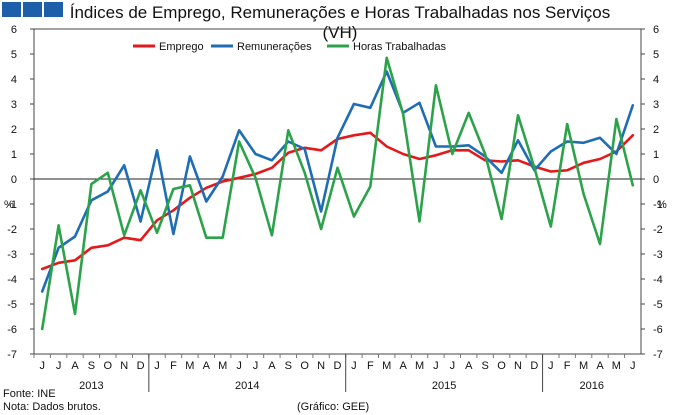 Image resolution: width=680 pixels, height=415 pixels. What do you see at coordinates (656, 130) in the screenshot?
I see `y-tick-label-right: 2` at bounding box center [656, 130].